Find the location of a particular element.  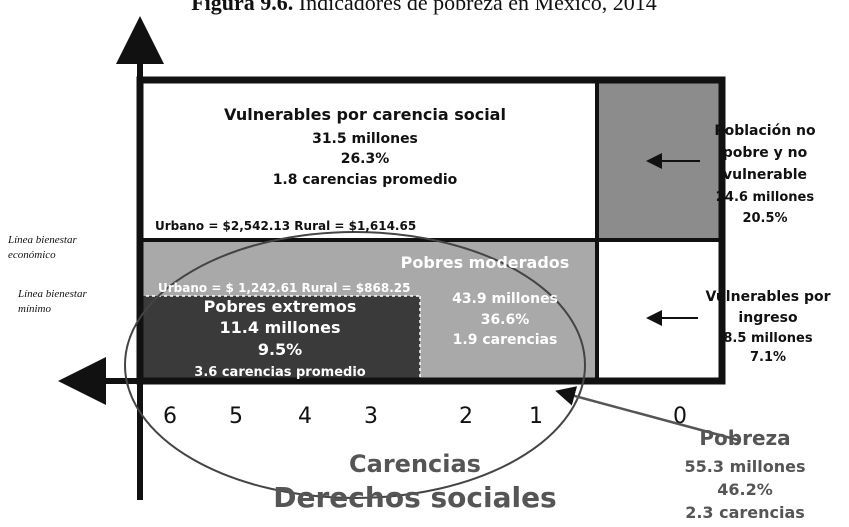

line-text: Urbano = $ 1,242.61 Rural = $868.25 is located at coordinates (284, 288).